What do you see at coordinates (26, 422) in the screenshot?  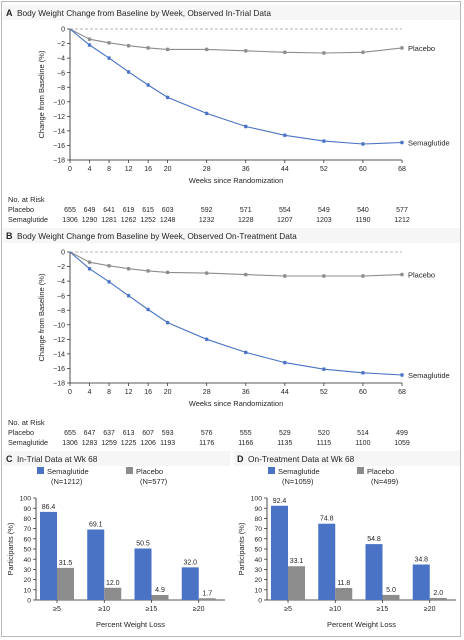 I see `at-risk-heading: No. at Risk` at bounding box center [26, 422].